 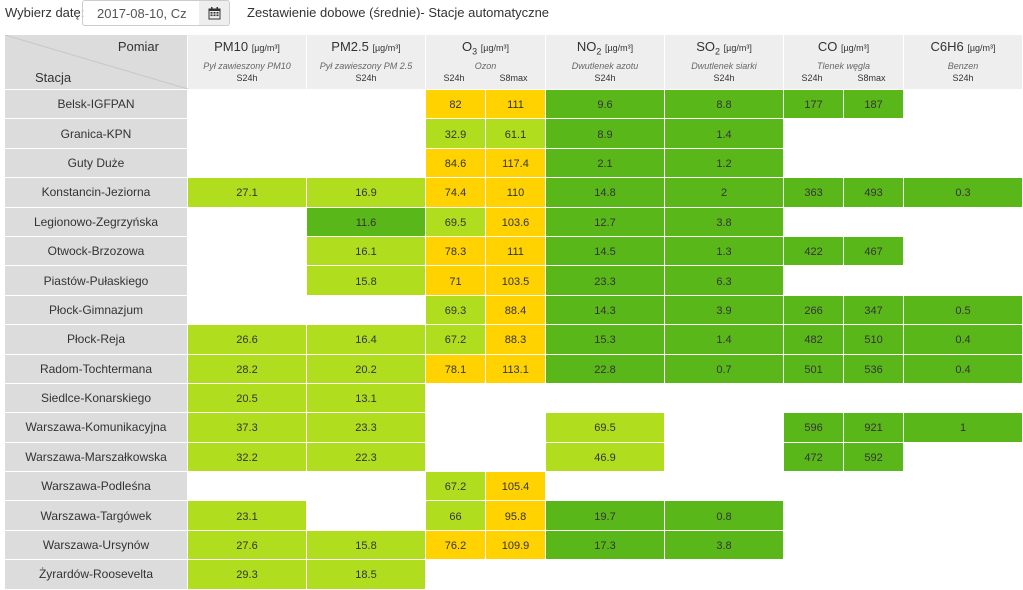 What do you see at coordinates (485, 78) in the screenshot?
I see `aggregation-labels: S24h S8max` at bounding box center [485, 78].